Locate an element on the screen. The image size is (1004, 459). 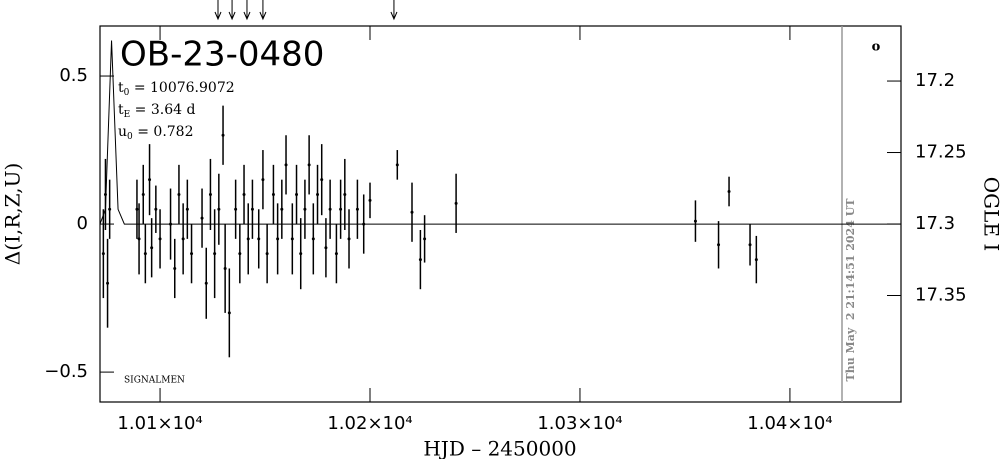
param-unit: d is located at coordinates (190, 110).